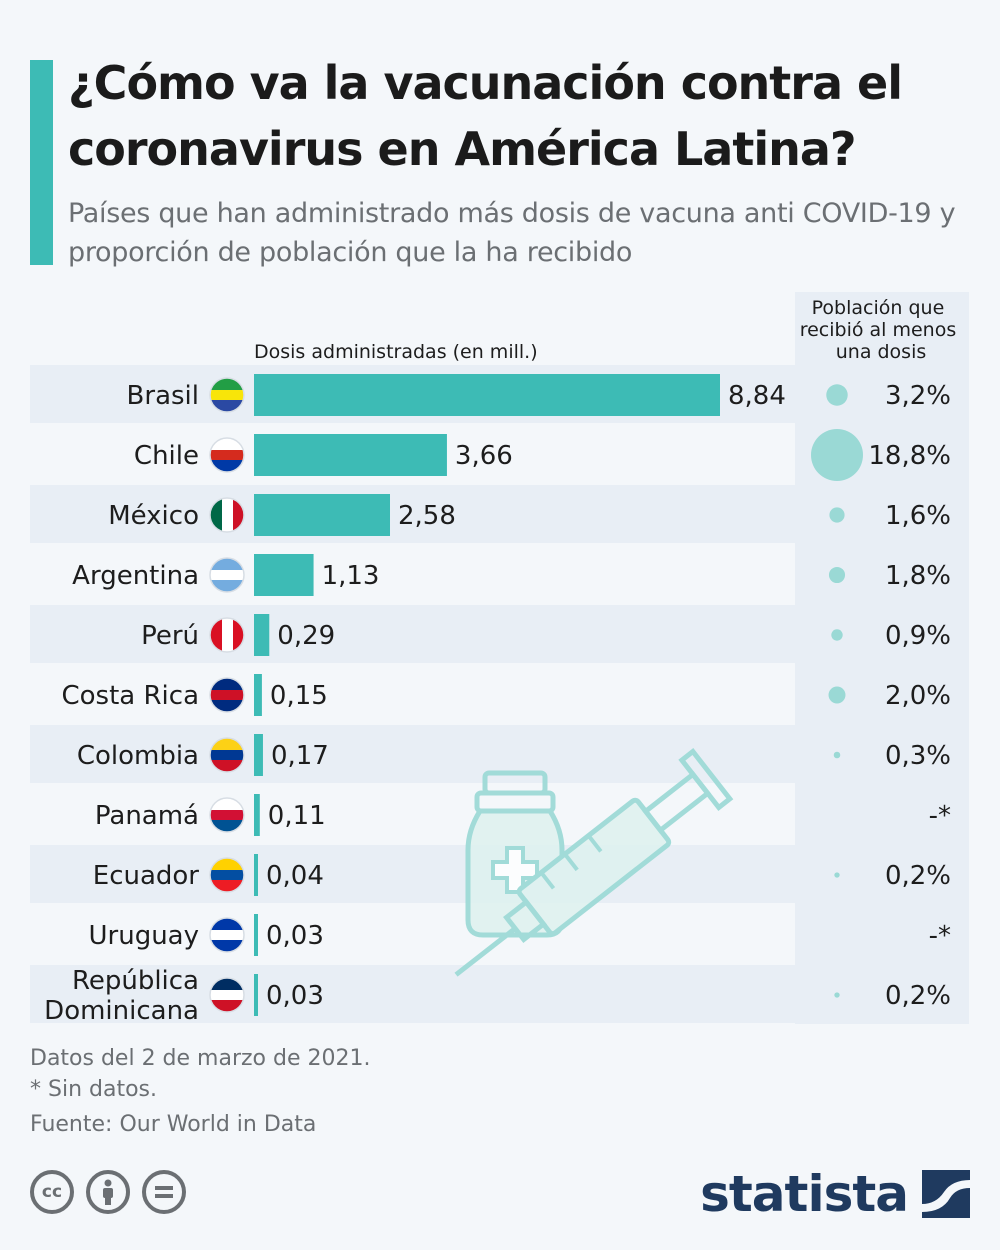 The width and height of the screenshot is (1000, 1250). Describe the element at coordinates (427, 516) in the screenshot. I see `bar-value-label: 2,58` at that location.